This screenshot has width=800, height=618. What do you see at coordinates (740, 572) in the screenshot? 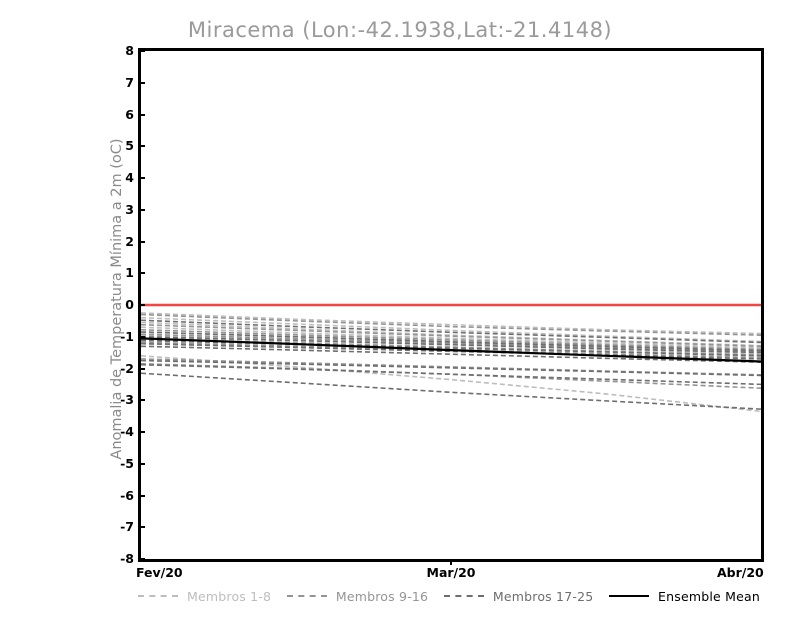
I see `x-tick-label: Abr/20` at bounding box center [740, 572].